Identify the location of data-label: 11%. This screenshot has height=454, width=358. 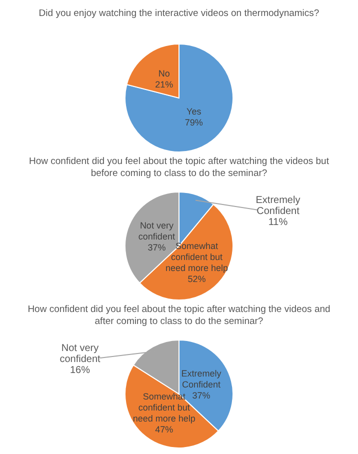
(278, 222).